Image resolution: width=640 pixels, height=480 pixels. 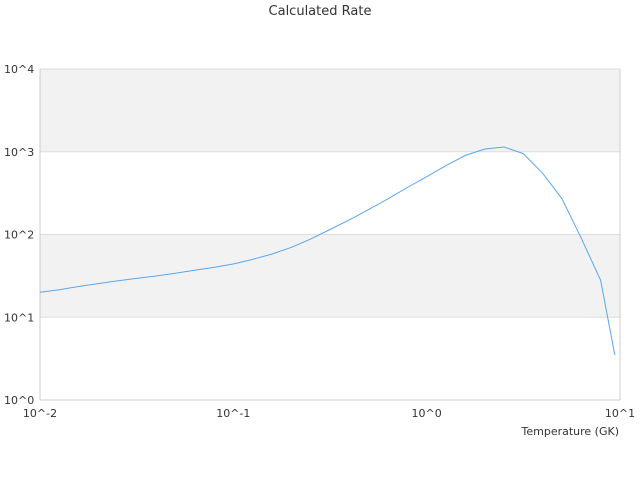 I want to click on y-tick-labels: 10^0 10^1 10^2 10^3 10^4, so click(x=19, y=235).